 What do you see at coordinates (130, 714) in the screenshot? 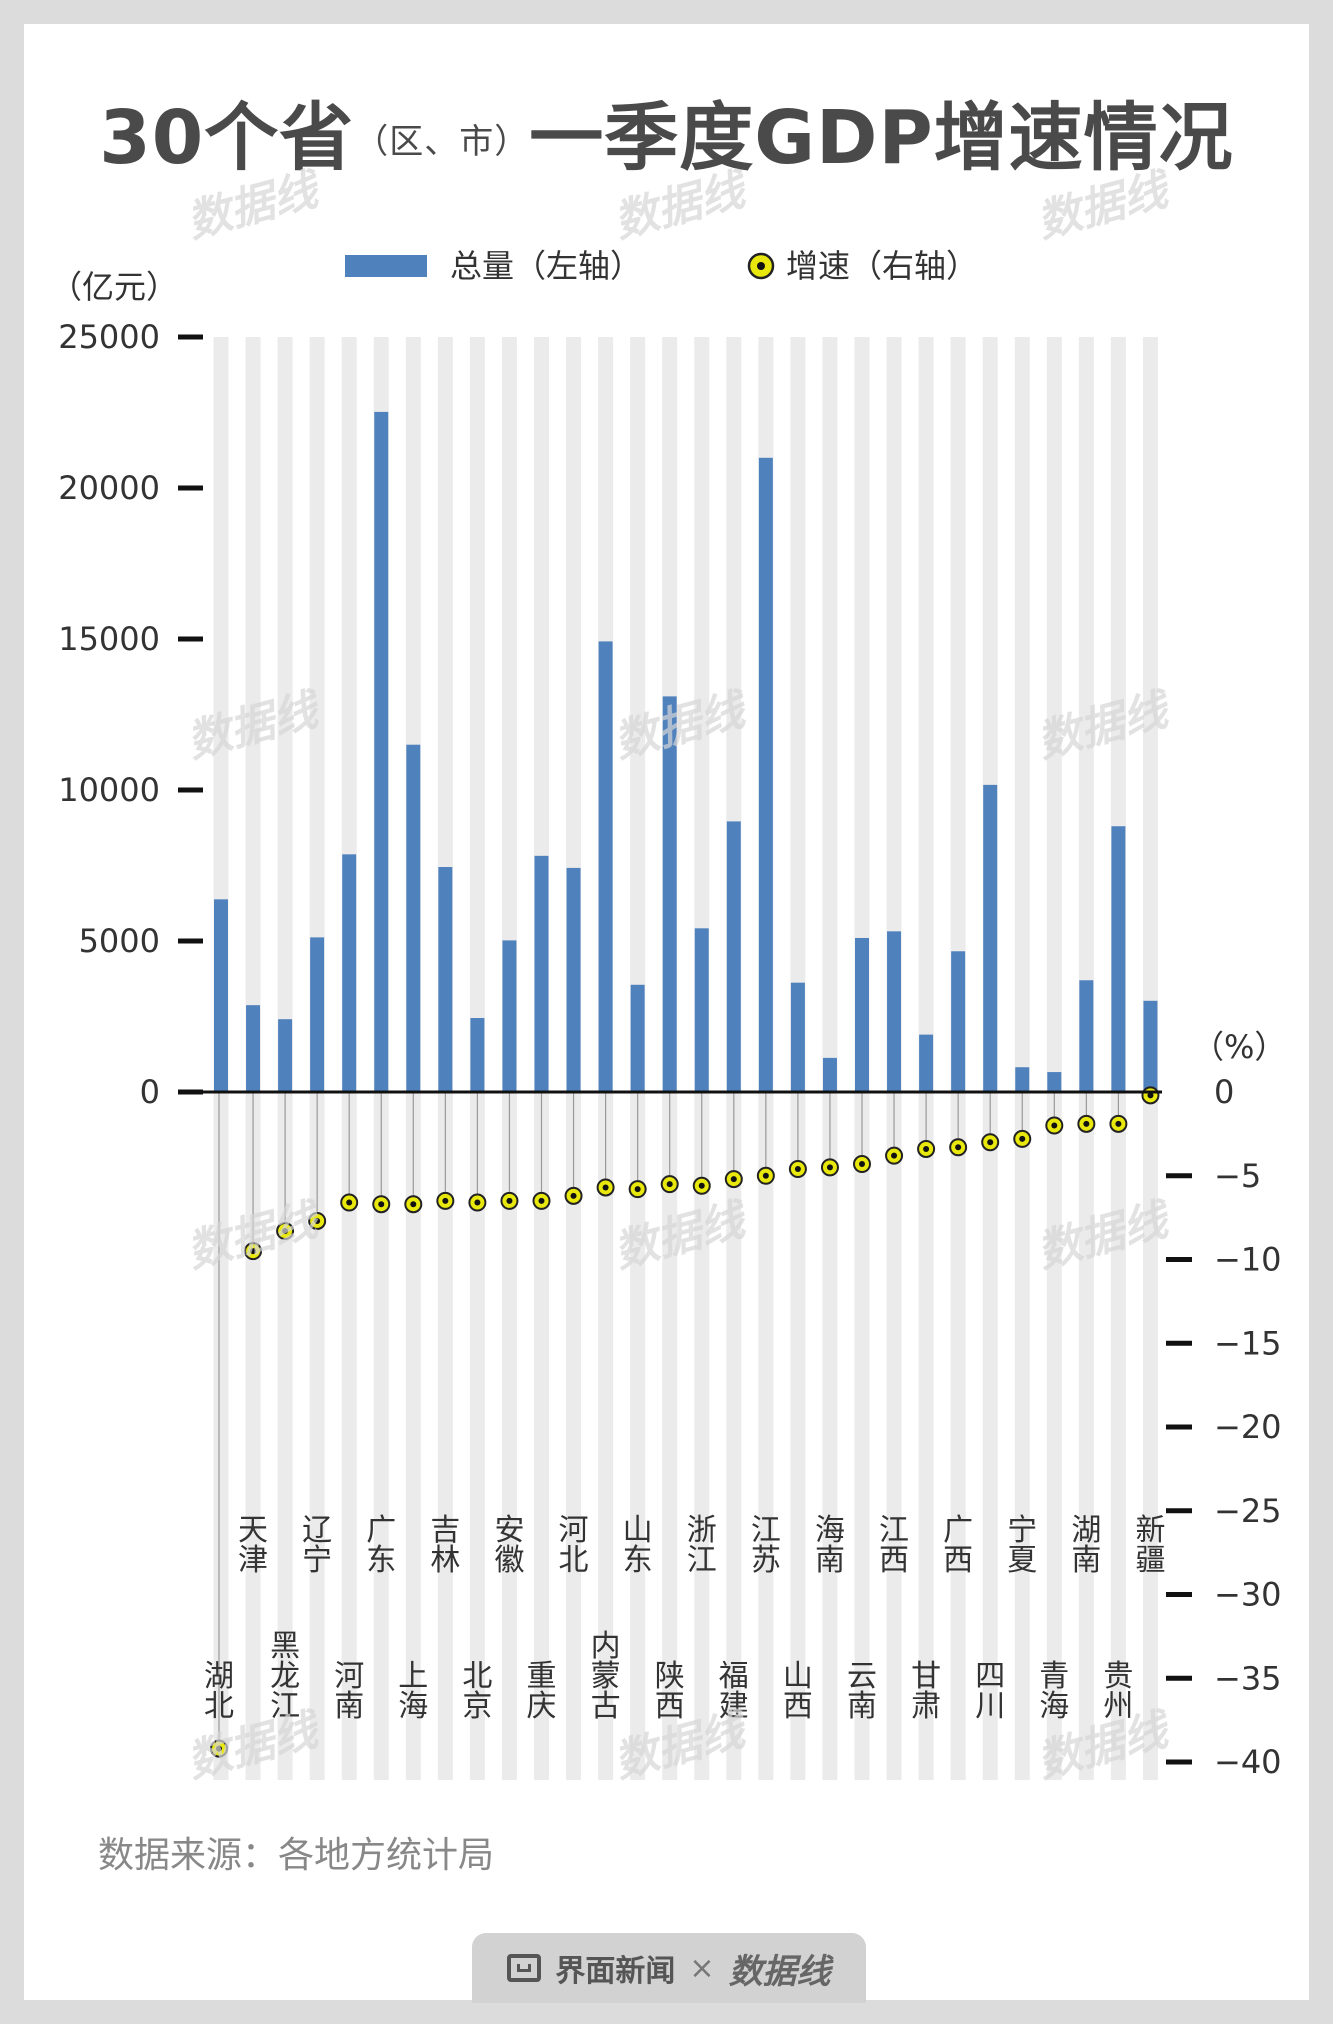
I see `left-axis: 25000 20000 15000 10000 5000 0` at bounding box center [130, 714].